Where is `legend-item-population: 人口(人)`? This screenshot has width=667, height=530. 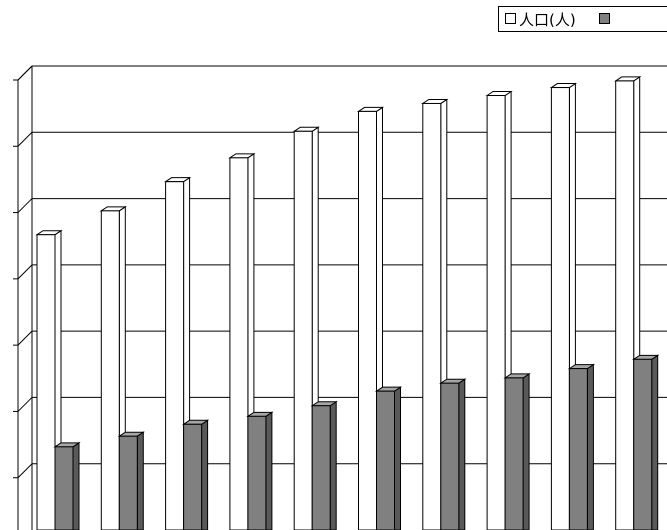 legend-item-population: 人口(人) is located at coordinates (540, 20).